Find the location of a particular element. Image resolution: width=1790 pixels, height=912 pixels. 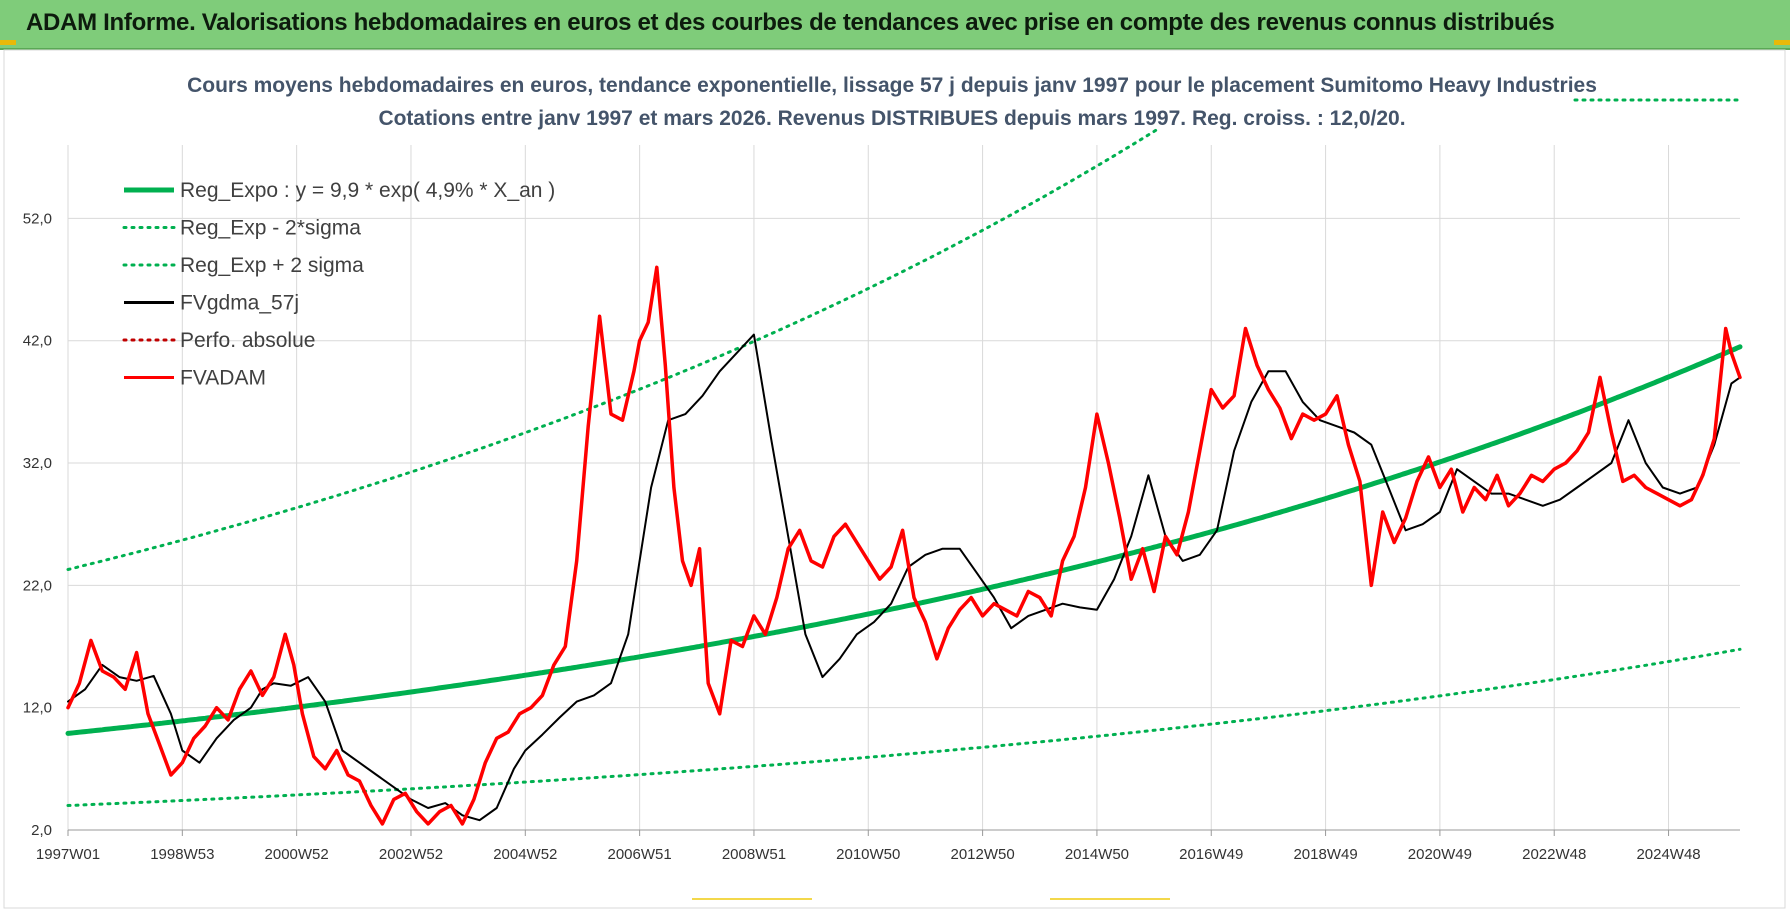

y-tick-label: 52,0 is located at coordinates (37, 218).